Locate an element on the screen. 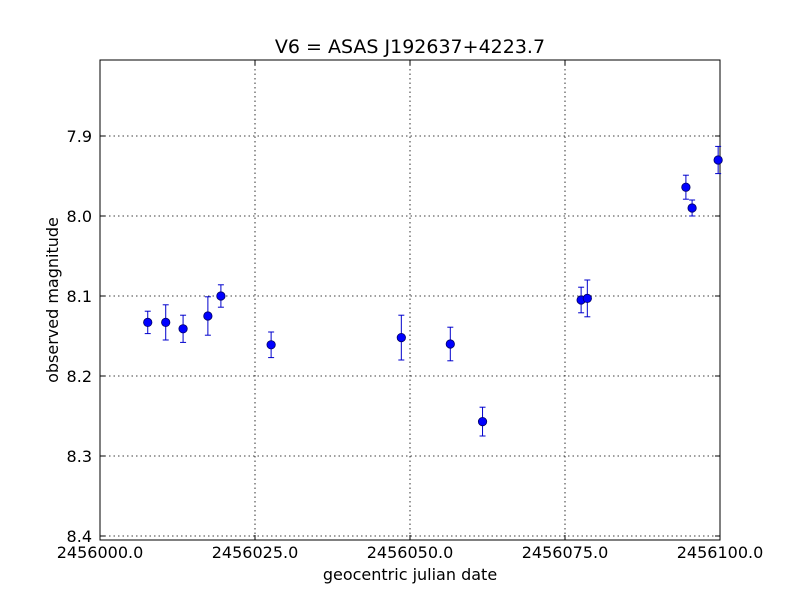 This screenshot has width=800, height=600. y-axis-label: observed magnitude is located at coordinates (52, 300).